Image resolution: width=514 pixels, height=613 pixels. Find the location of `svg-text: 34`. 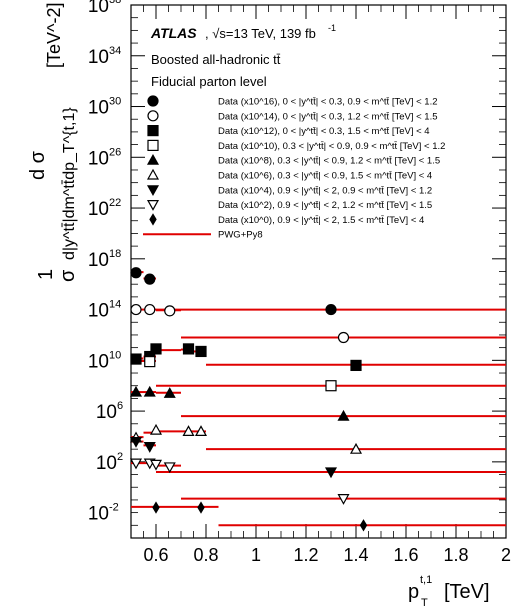

svg-text: 34 is located at coordinates (115, 51).